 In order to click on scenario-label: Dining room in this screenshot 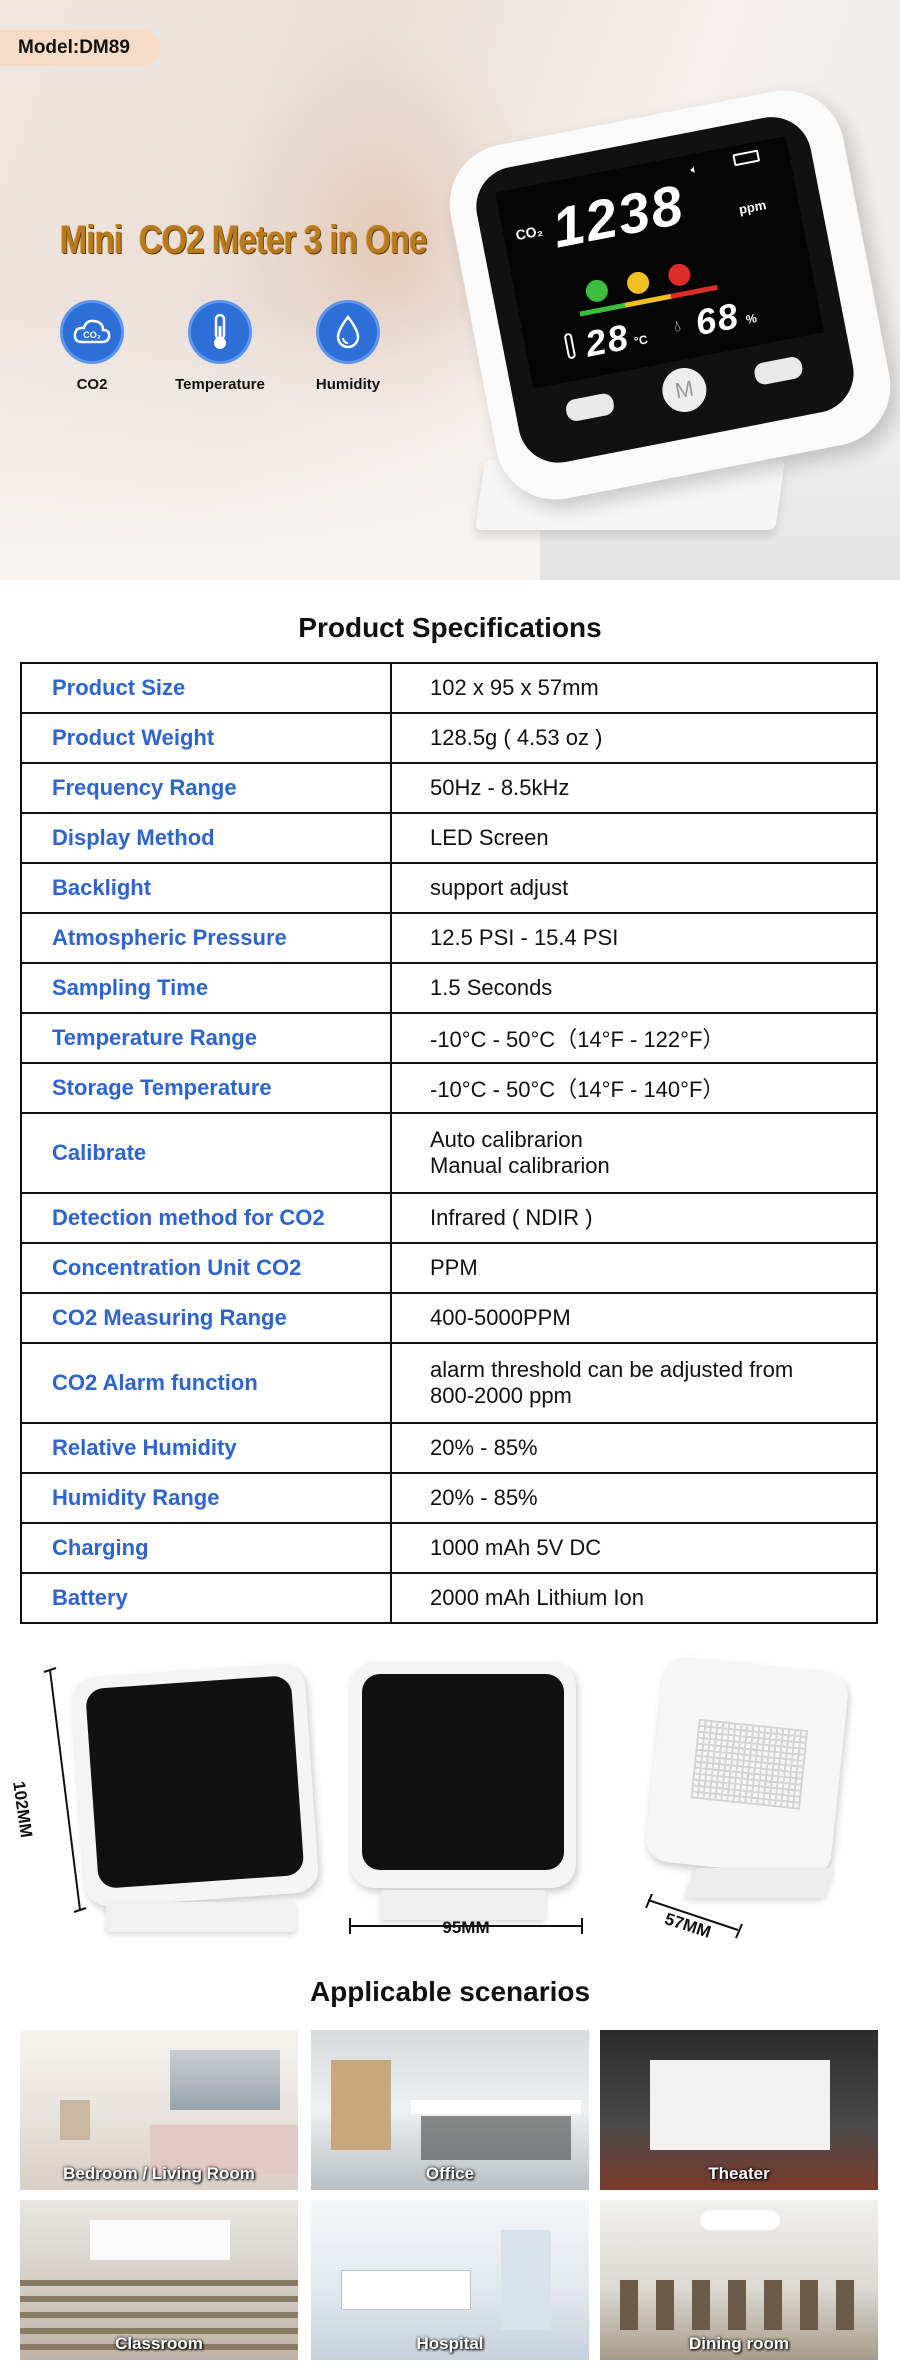, I will do `click(739, 2343)`.